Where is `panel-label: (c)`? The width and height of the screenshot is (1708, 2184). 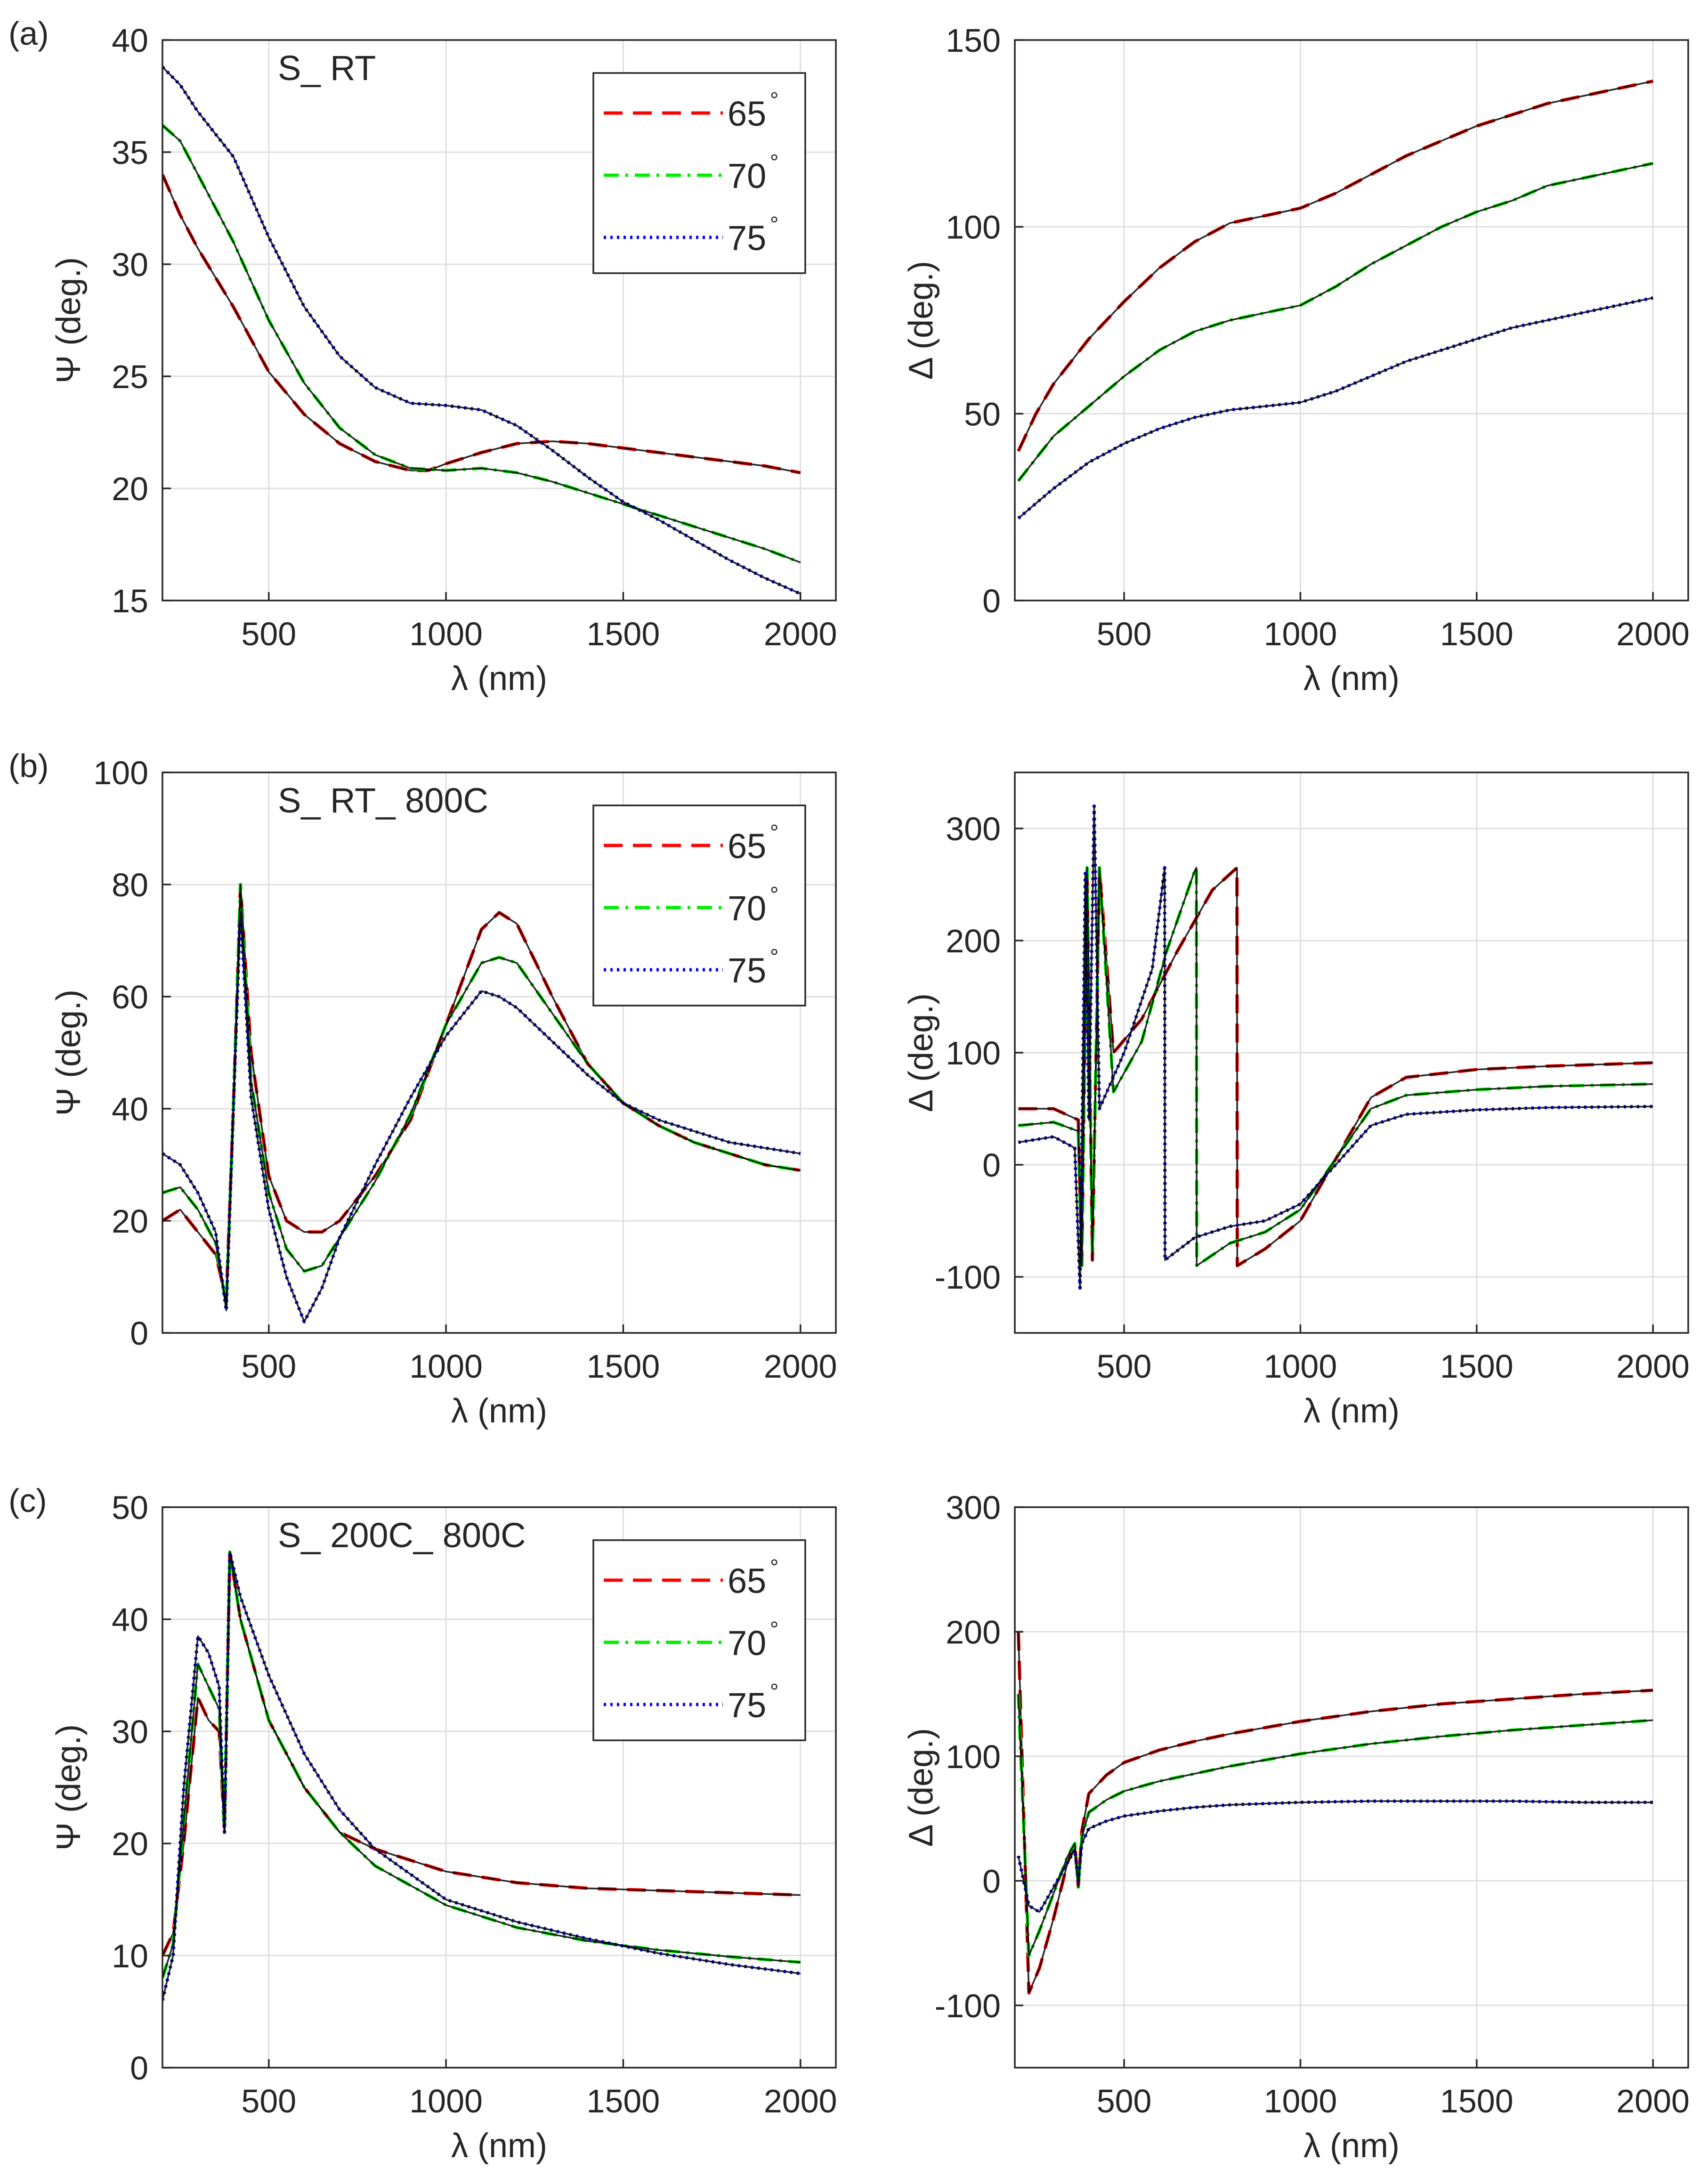
panel-label: (c) is located at coordinates (27, 1500).